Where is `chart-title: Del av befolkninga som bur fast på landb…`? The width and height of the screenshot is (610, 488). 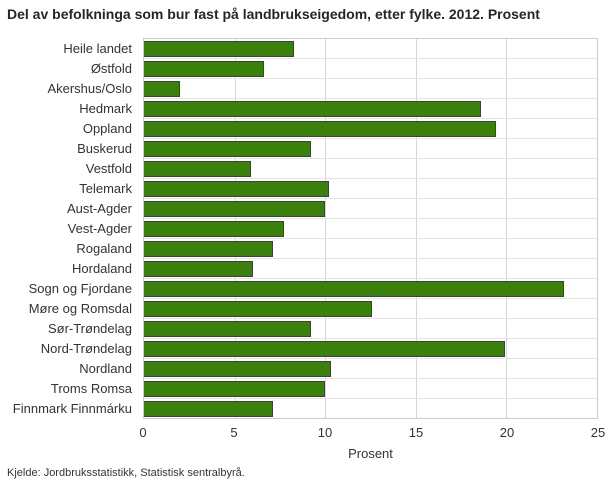
chart-title: Del av befolkninga som bur fast på landb… is located at coordinates (273, 14).